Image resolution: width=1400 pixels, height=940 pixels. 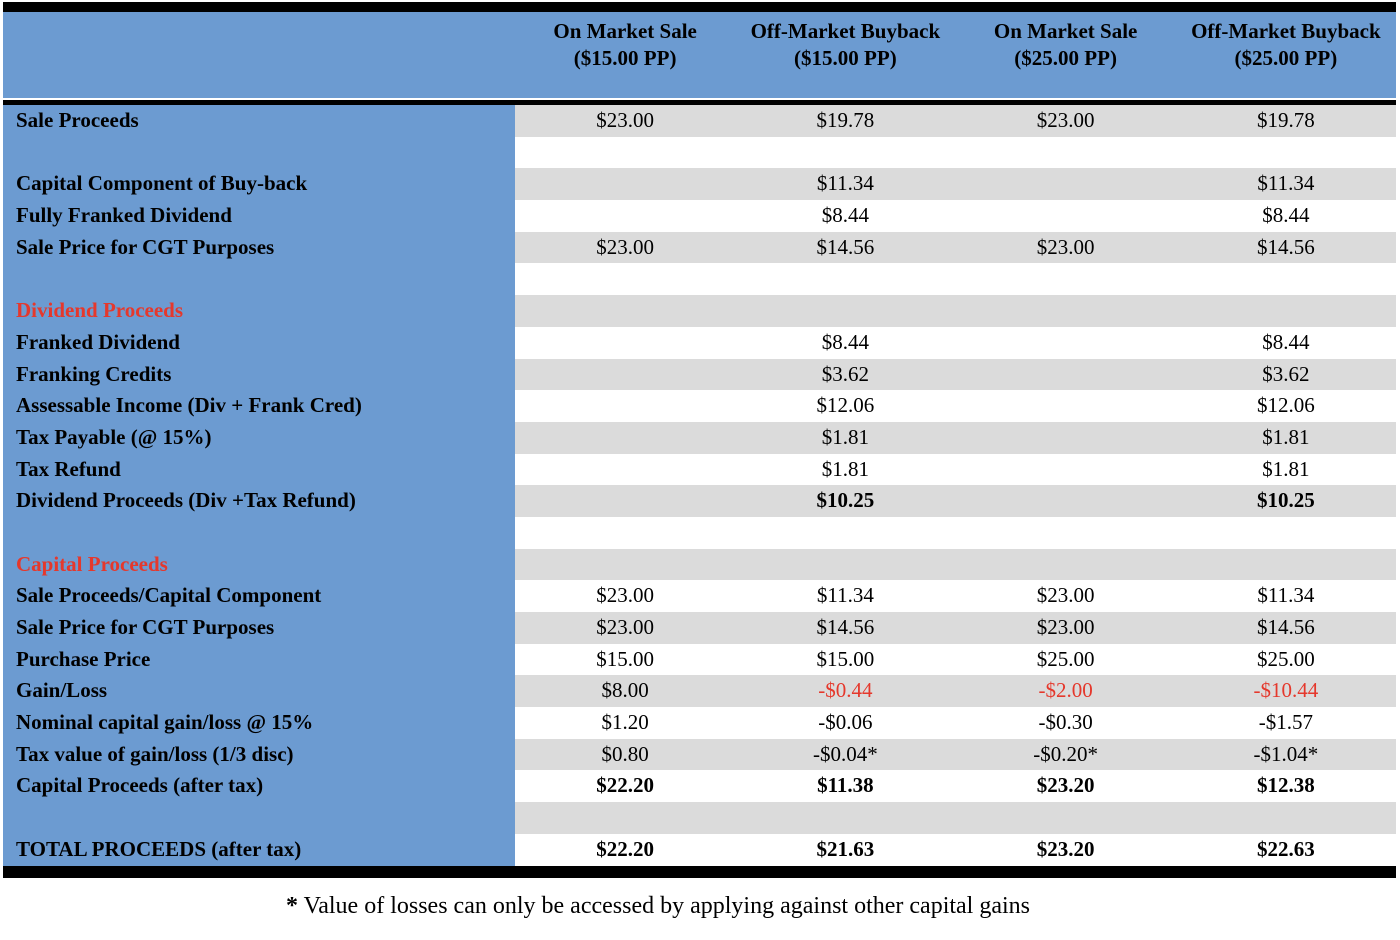 What do you see at coordinates (625, 722) in the screenshot?
I see `value-cell: $1.20` at bounding box center [625, 722].